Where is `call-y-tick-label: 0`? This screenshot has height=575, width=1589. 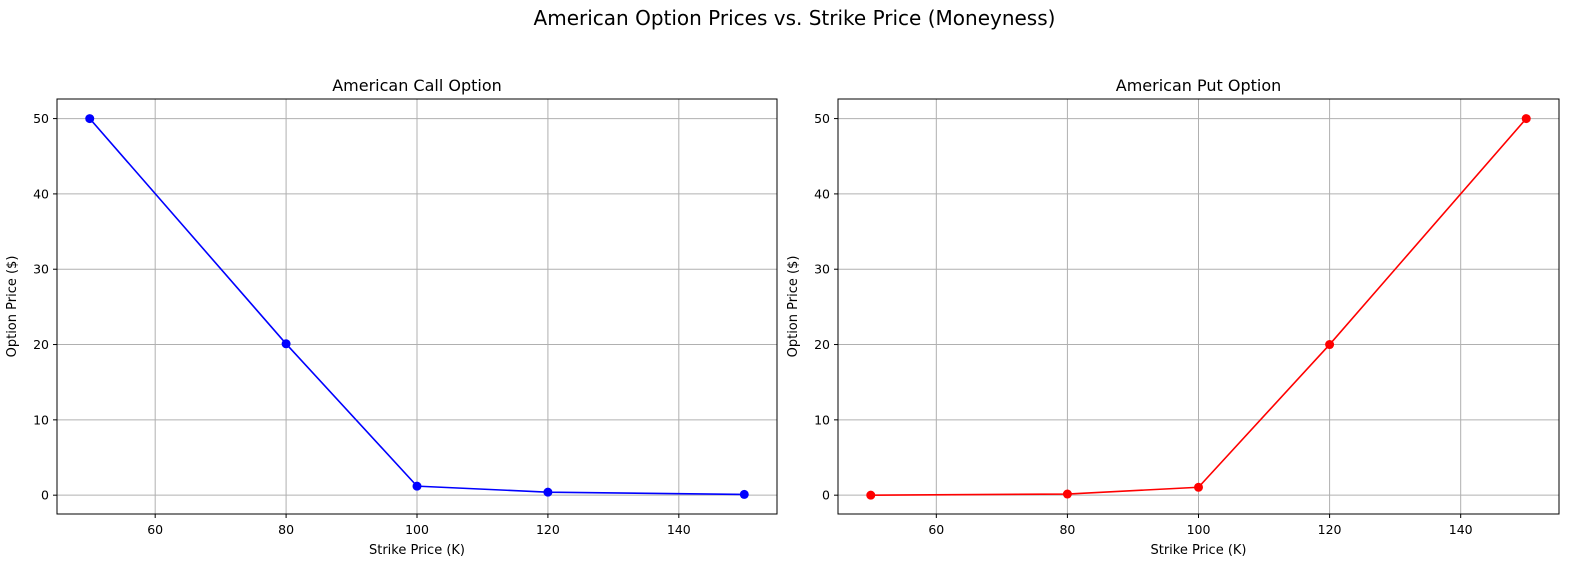 call-y-tick-label: 0 is located at coordinates (45, 495).